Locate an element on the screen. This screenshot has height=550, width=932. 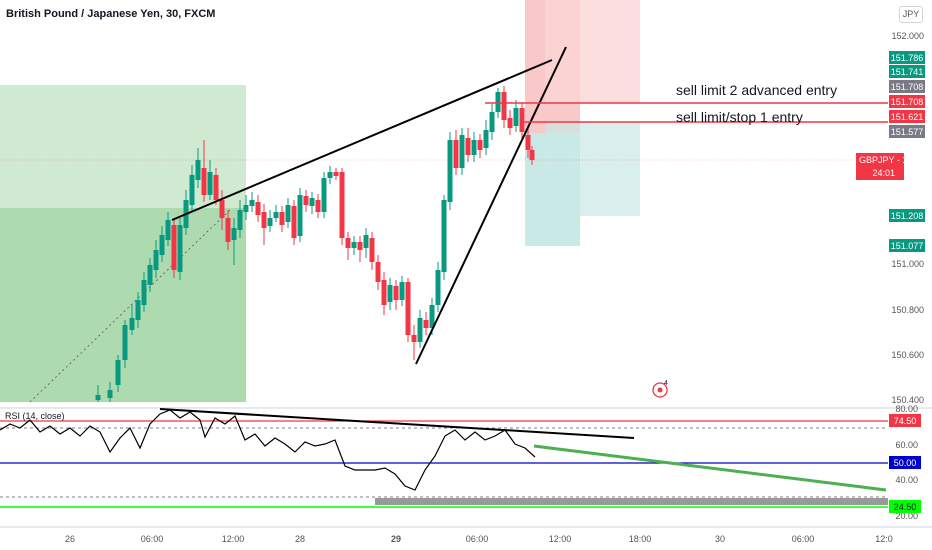
wedge-upper-line is located at coordinates (362, 140).